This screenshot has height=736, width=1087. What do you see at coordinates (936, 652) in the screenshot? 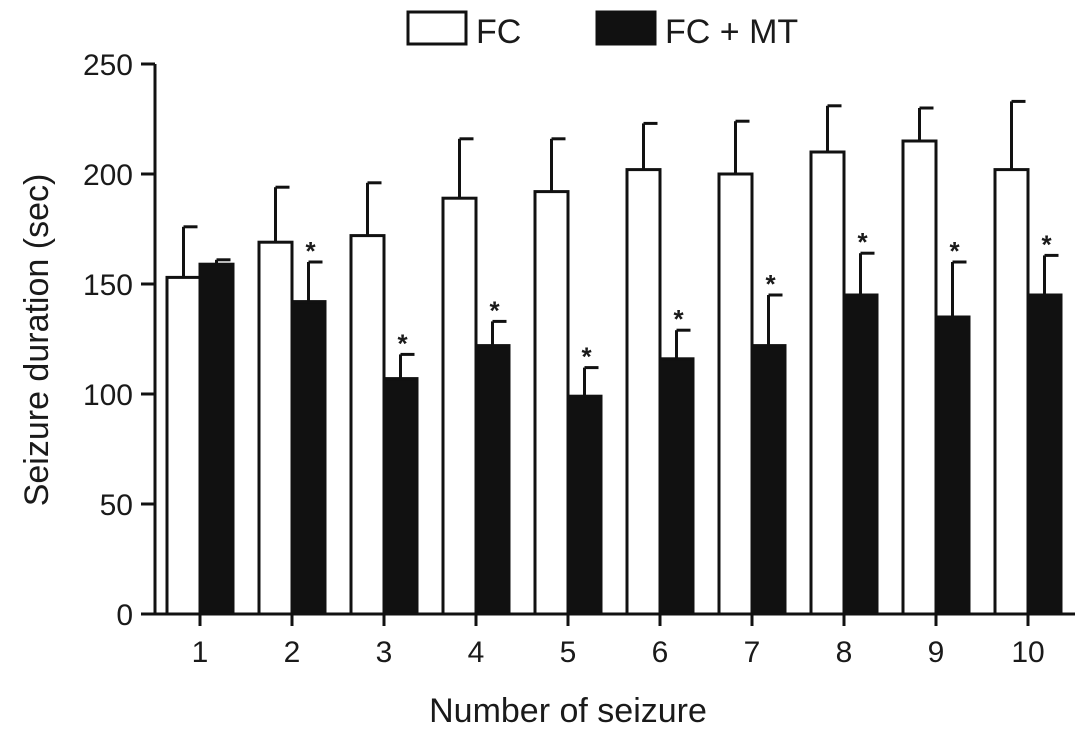
I see `x-tick-label-9: 9` at bounding box center [936, 652].